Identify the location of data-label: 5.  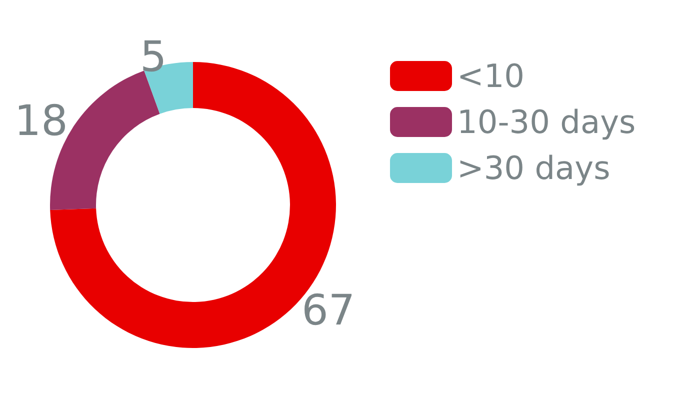
(153, 56).